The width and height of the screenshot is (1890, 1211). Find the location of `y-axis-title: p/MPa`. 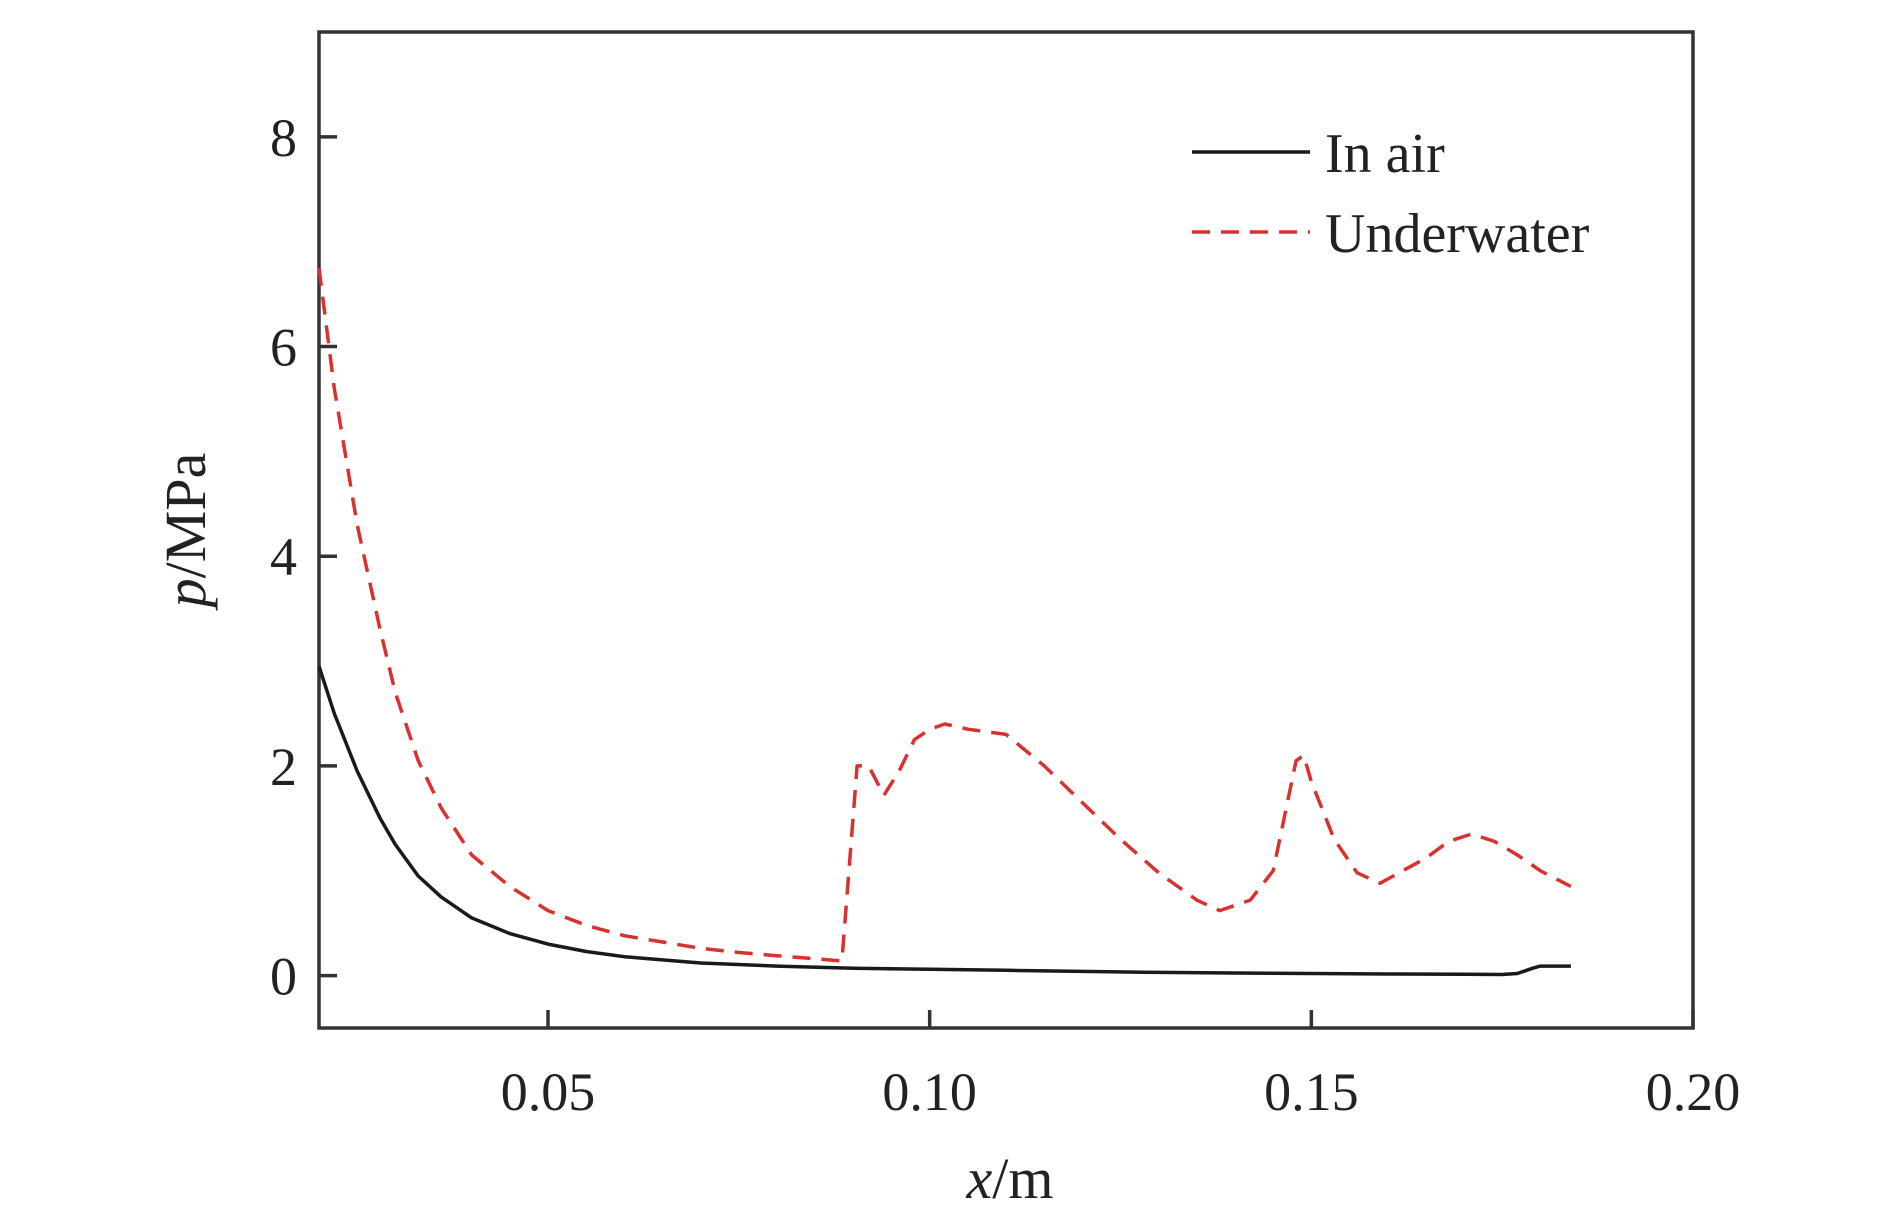

y-axis-title: p/MPa is located at coordinates (185, 532).